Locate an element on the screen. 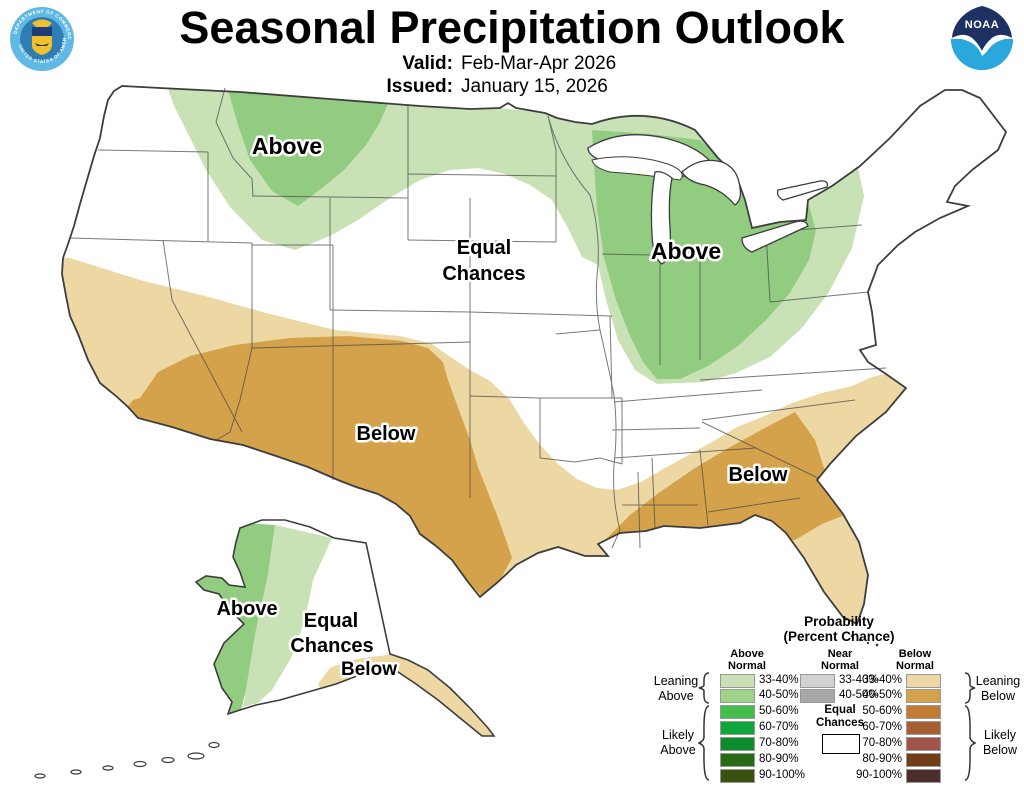 This screenshot has height=791, width=1024. below-80-90-swatch is located at coordinates (923, 760).